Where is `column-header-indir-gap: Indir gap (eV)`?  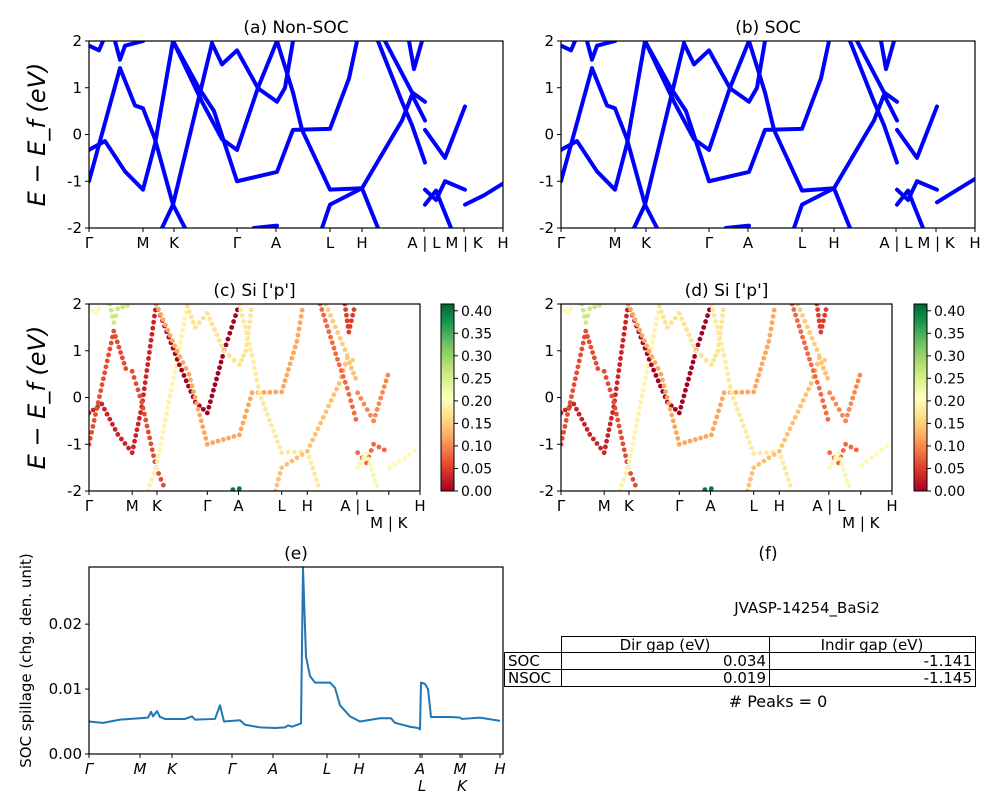 column-header-indir-gap: Indir gap (eV) is located at coordinates (872, 645).